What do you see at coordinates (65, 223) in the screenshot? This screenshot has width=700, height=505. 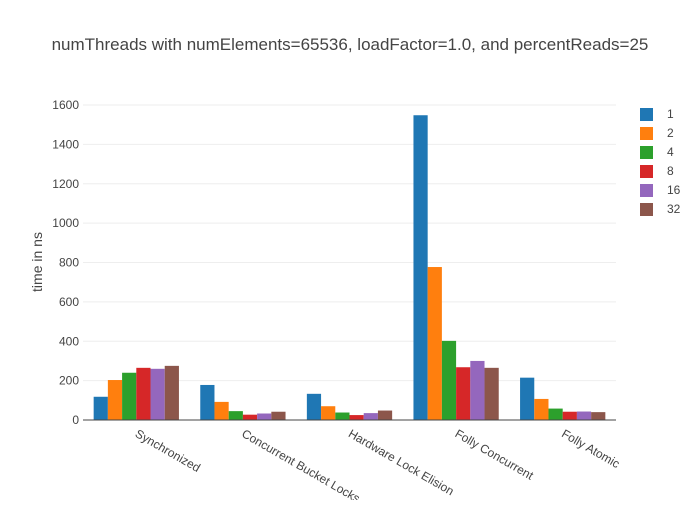 I see `y-tick-label: 1000` at bounding box center [65, 223].